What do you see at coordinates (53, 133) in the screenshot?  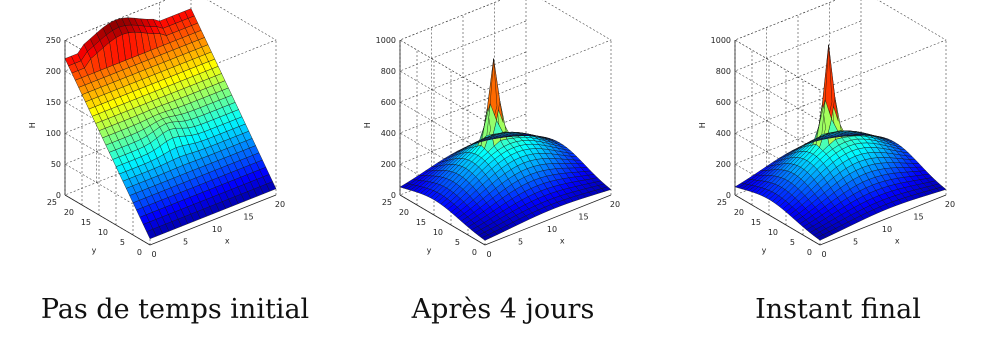 I see `z-tick-label: 100` at bounding box center [53, 133].